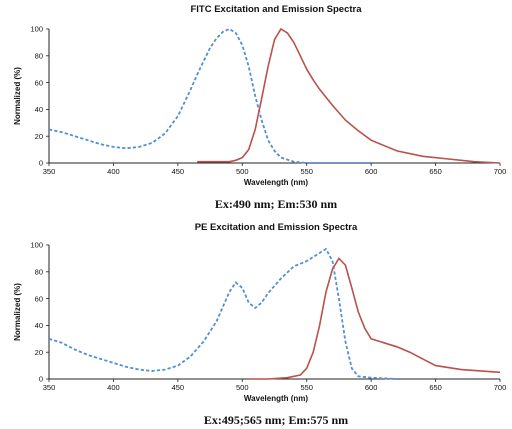 This screenshot has height=429, width=512. What do you see at coordinates (435, 171) in the screenshot?
I see `fitc-x-tick-label: 650` at bounding box center [435, 171].